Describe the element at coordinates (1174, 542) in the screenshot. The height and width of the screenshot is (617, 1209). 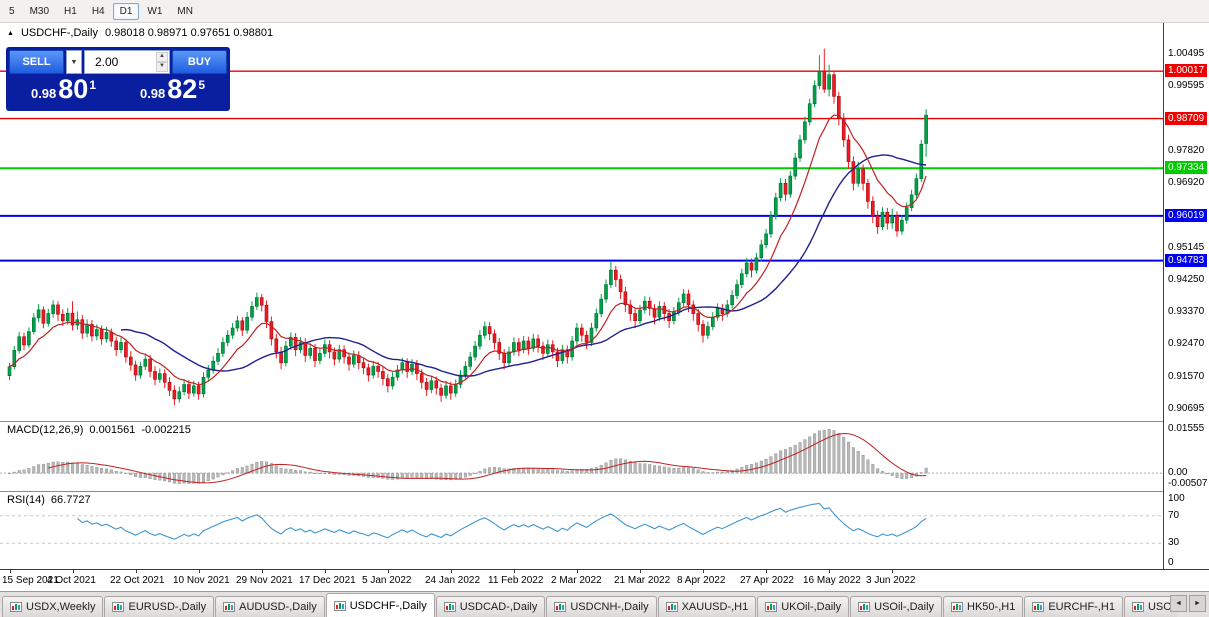
I see `rsi-axis-tick: 30` at that location.